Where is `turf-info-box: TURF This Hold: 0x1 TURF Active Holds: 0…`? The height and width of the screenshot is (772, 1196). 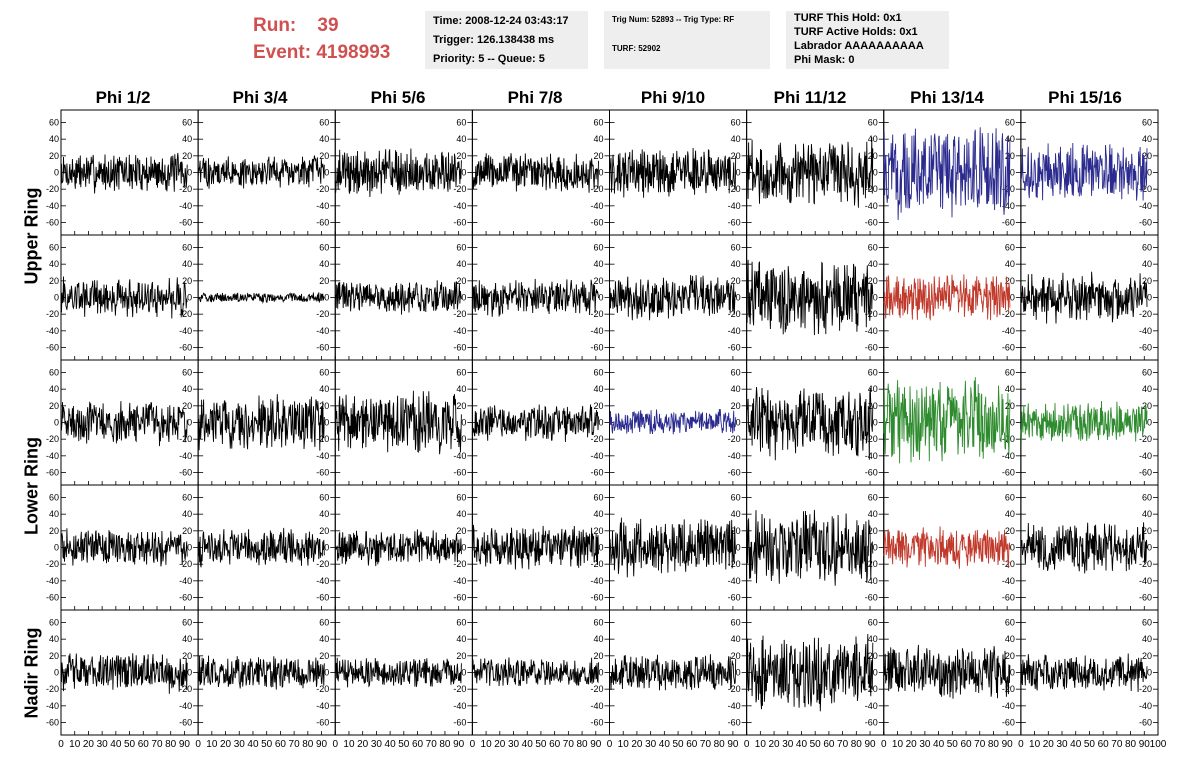 turf-info-box: TURF This Hold: 0x1 TURF Active Holds: 0… is located at coordinates (867, 40).